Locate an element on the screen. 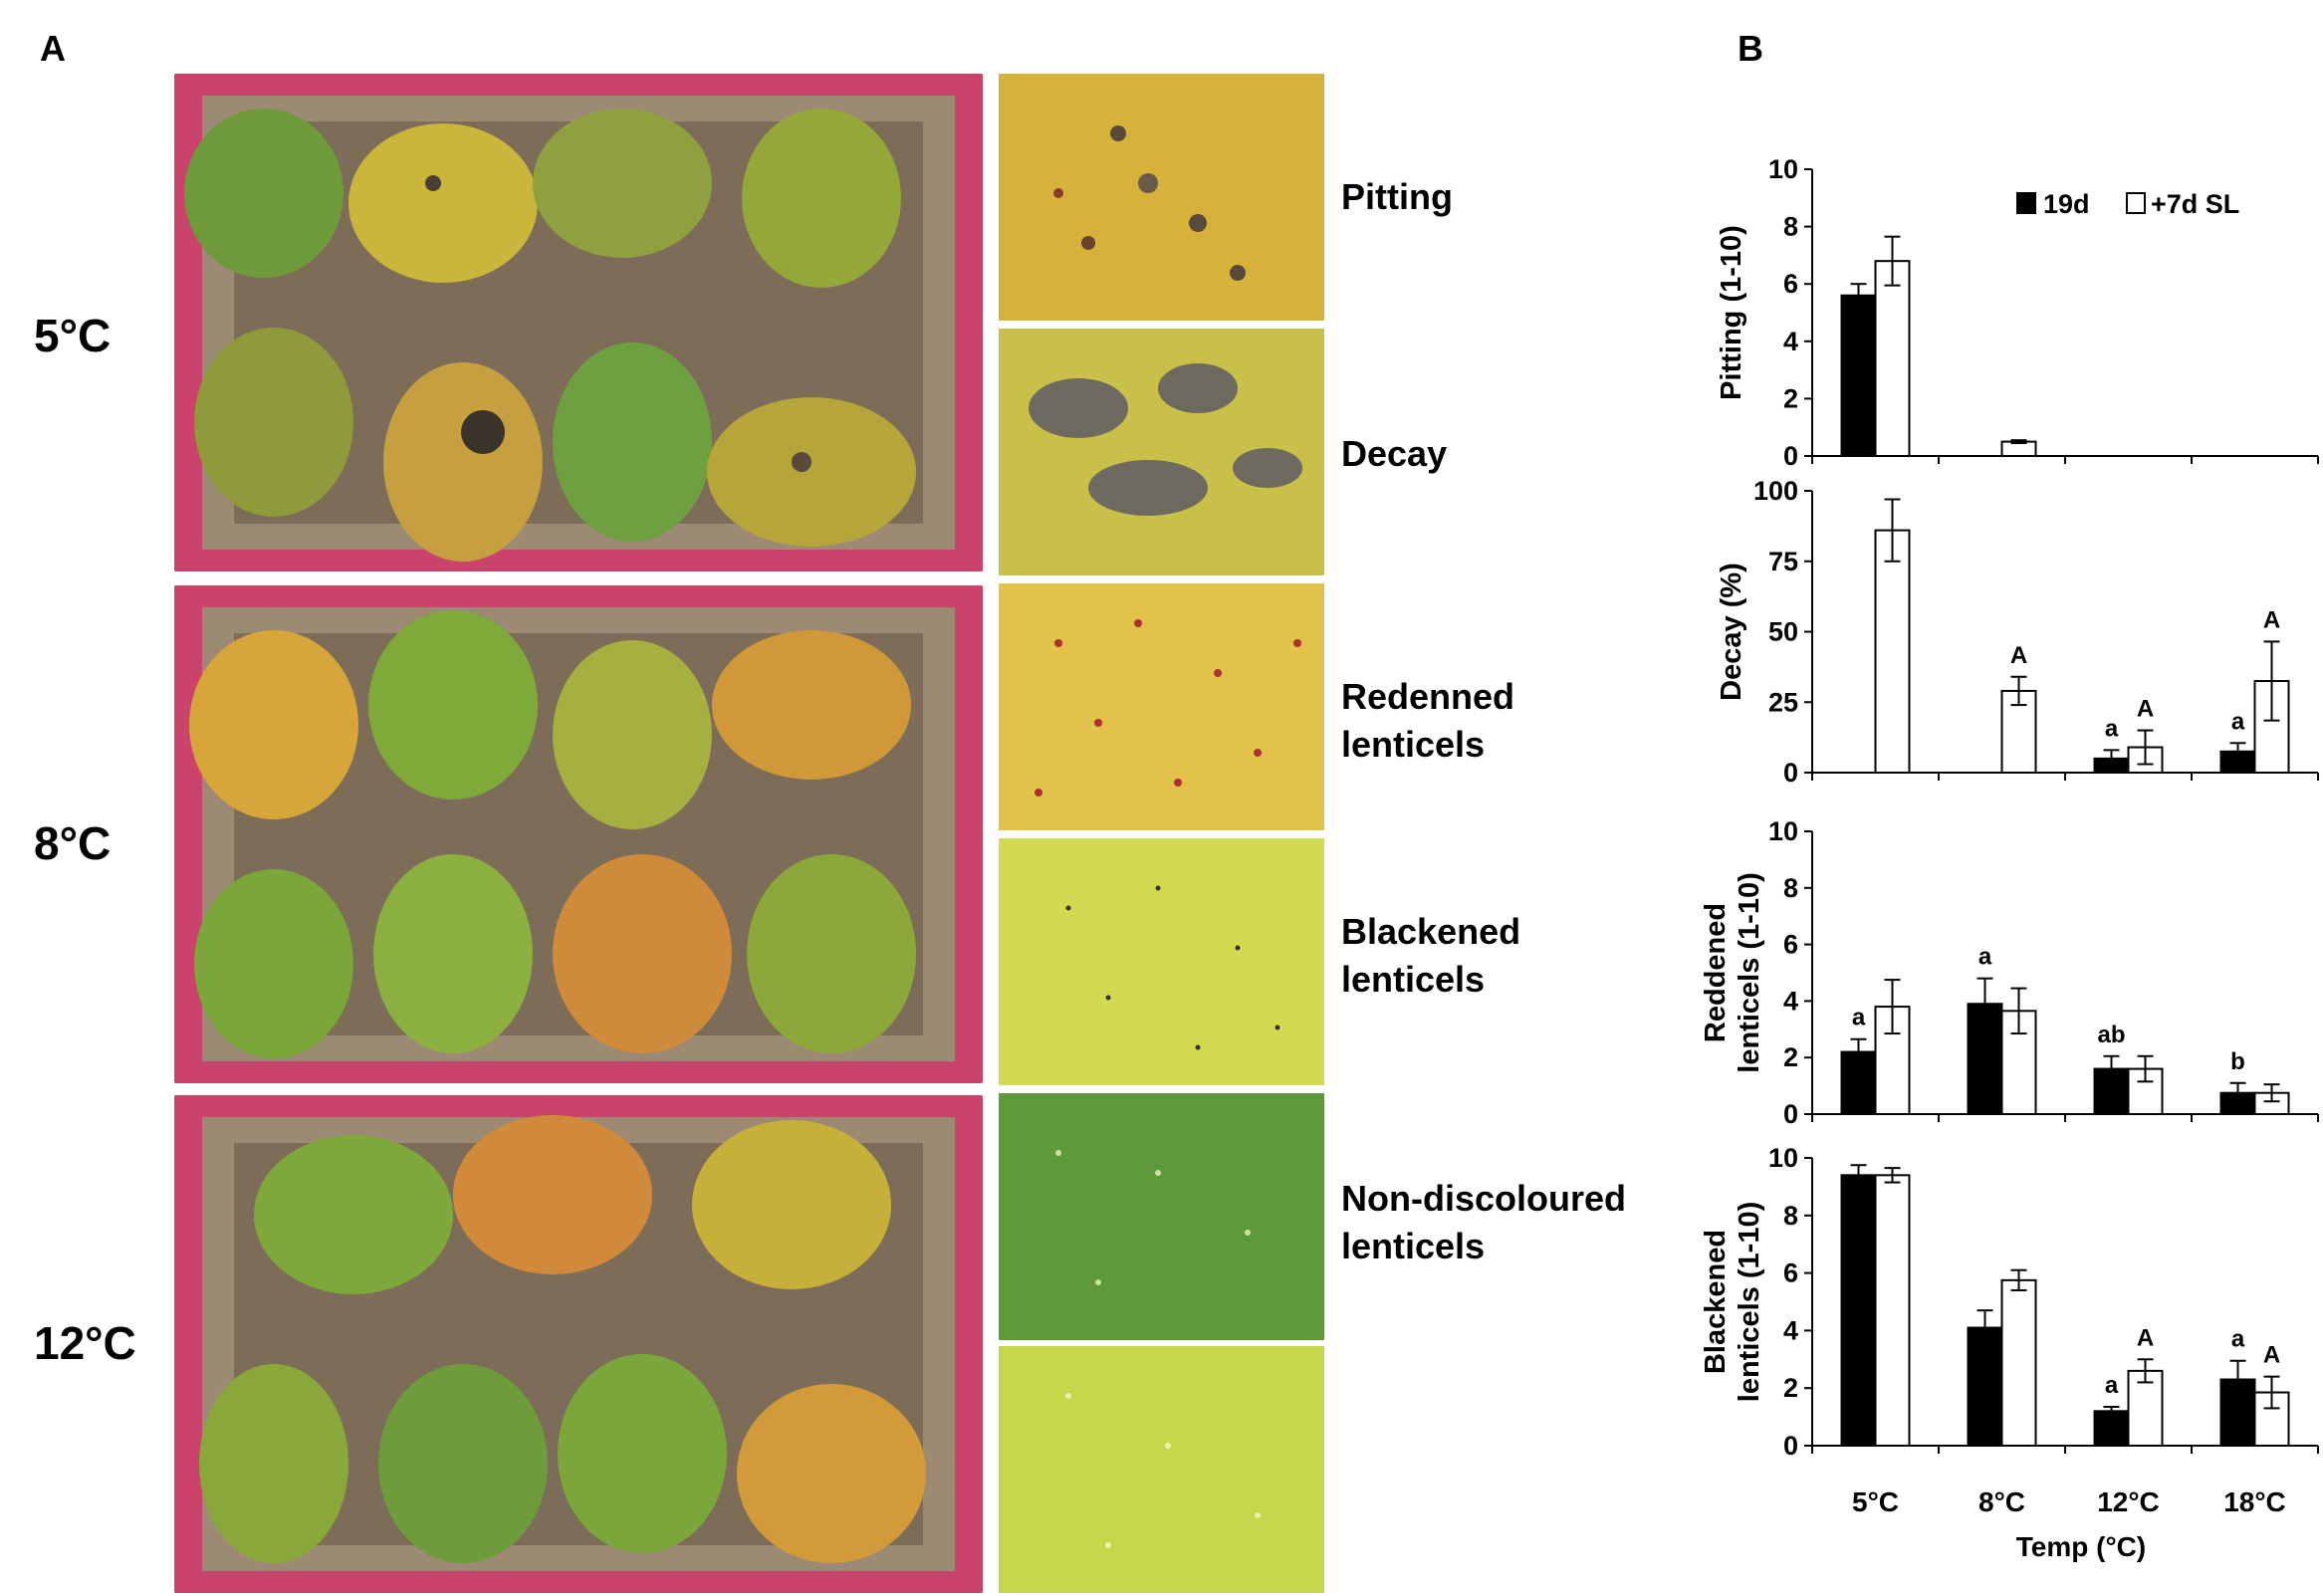 The image size is (2323, 1596). legend-label-7d-sl: +7d SL is located at coordinates (2195, 204).